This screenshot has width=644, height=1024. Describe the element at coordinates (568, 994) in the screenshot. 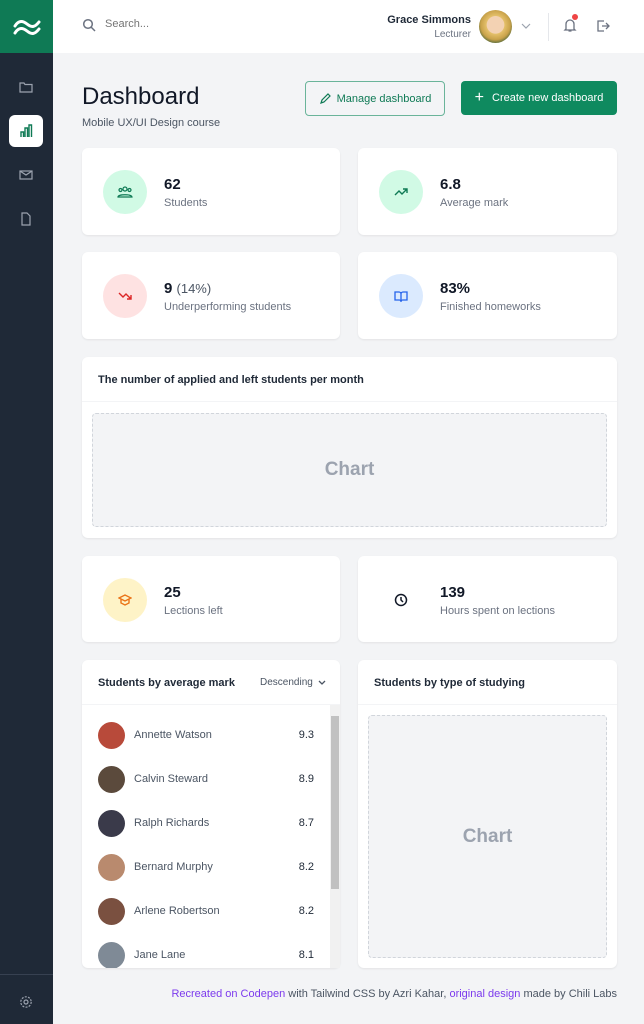

I see `footer-text: made by Chili Labs` at that location.